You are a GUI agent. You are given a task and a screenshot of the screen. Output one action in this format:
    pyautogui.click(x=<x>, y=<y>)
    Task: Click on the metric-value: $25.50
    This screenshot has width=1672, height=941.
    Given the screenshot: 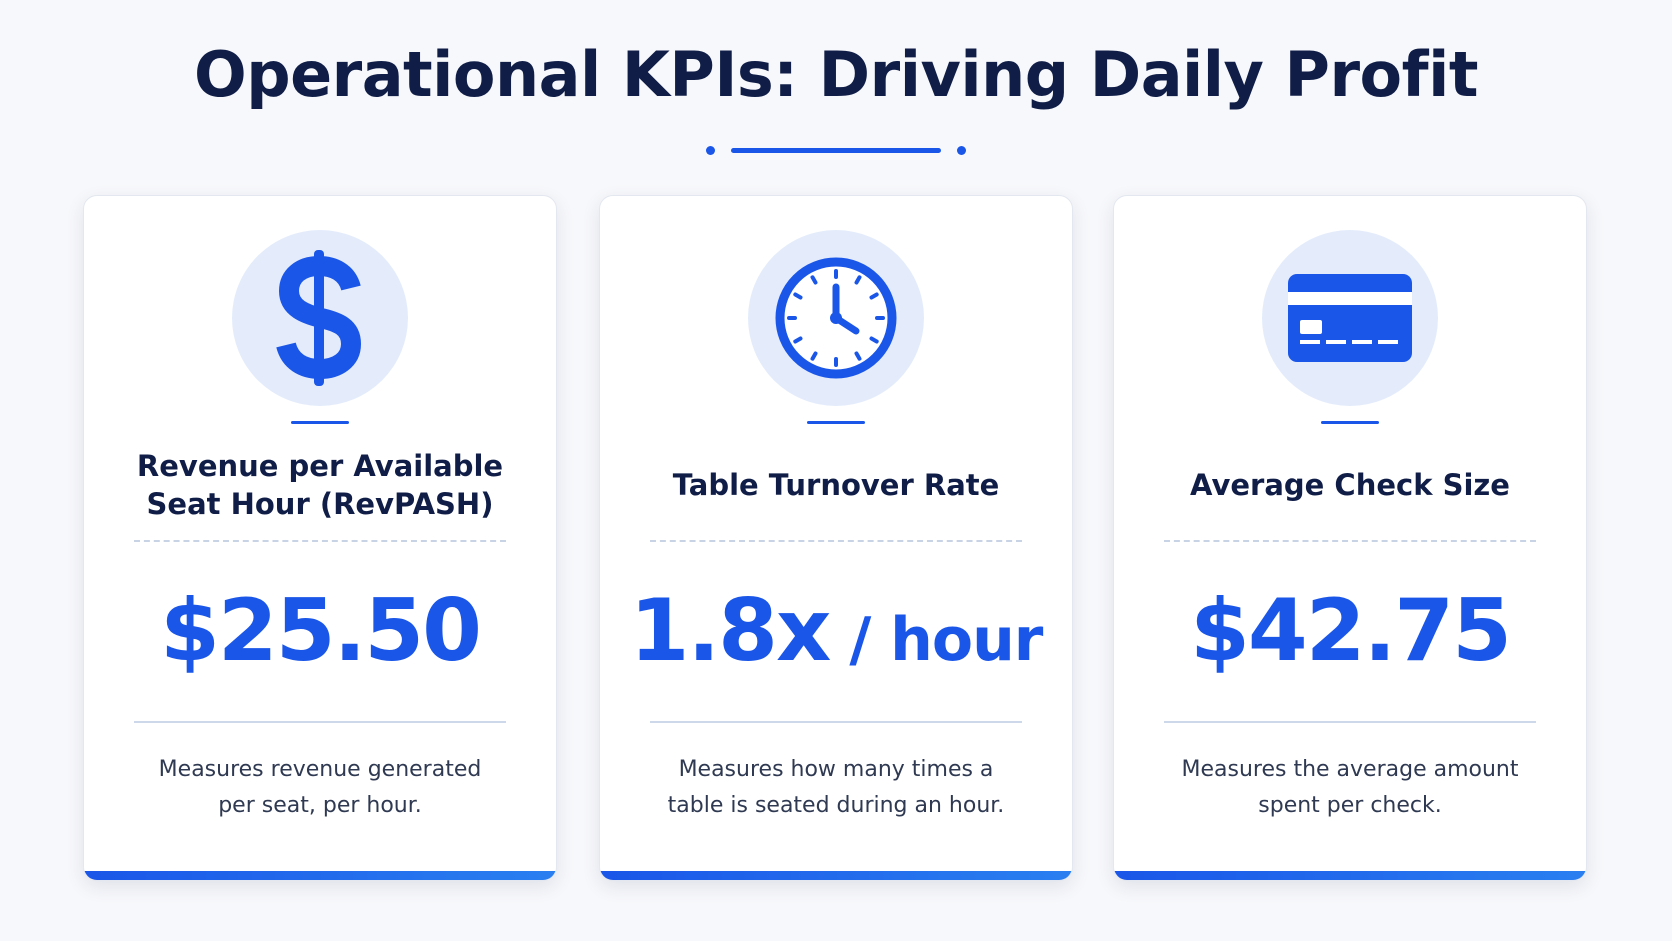 What is the action you would take?
    pyautogui.click(x=320, y=635)
    